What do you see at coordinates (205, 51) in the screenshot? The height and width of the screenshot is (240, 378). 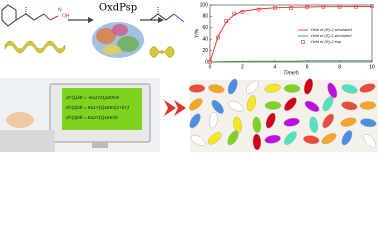 I see `y-tick-label: 20` at bounding box center [205, 51].